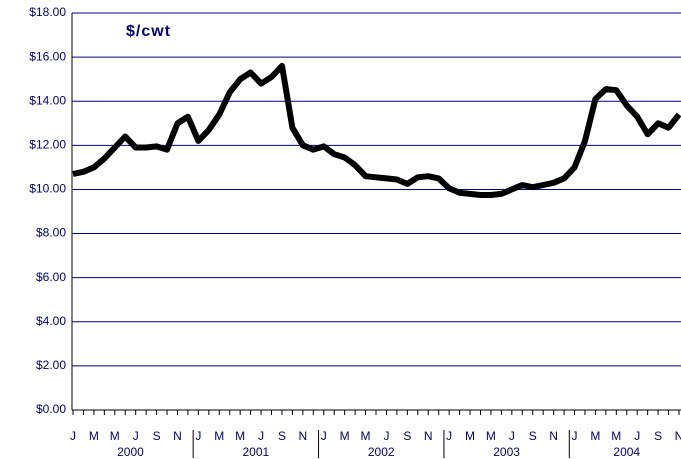 The width and height of the screenshot is (681, 459). I want to click on y-tick-label: $0.00, so click(51, 409).